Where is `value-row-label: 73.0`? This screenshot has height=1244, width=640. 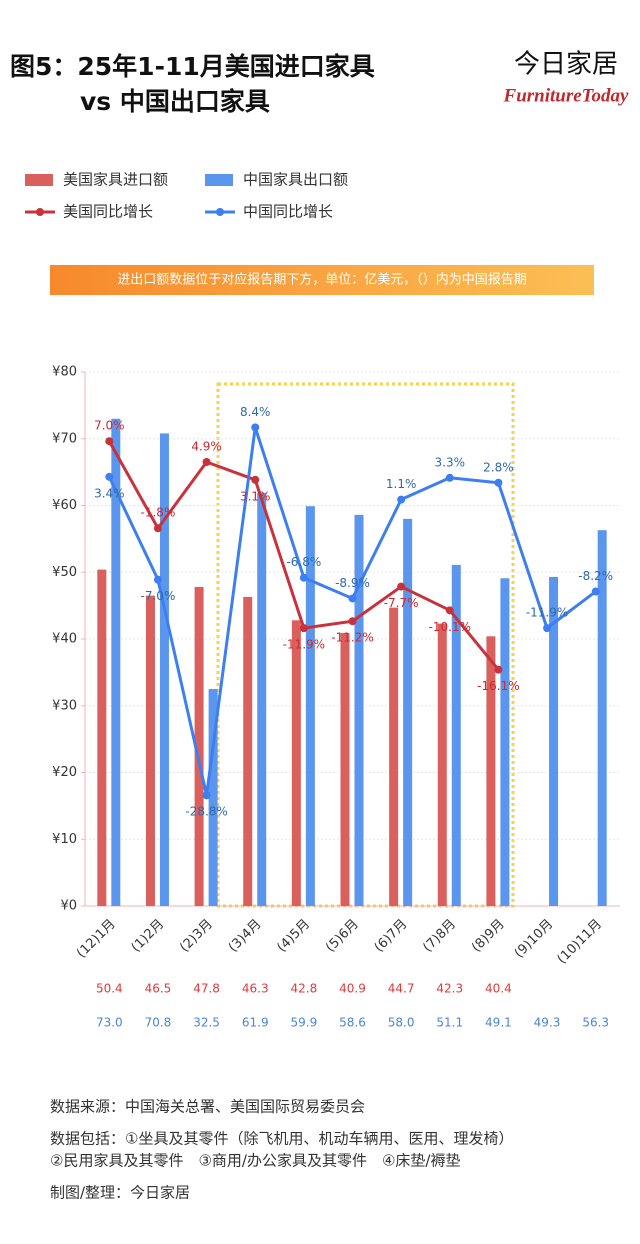 value-row-label: 73.0 is located at coordinates (109, 1023).